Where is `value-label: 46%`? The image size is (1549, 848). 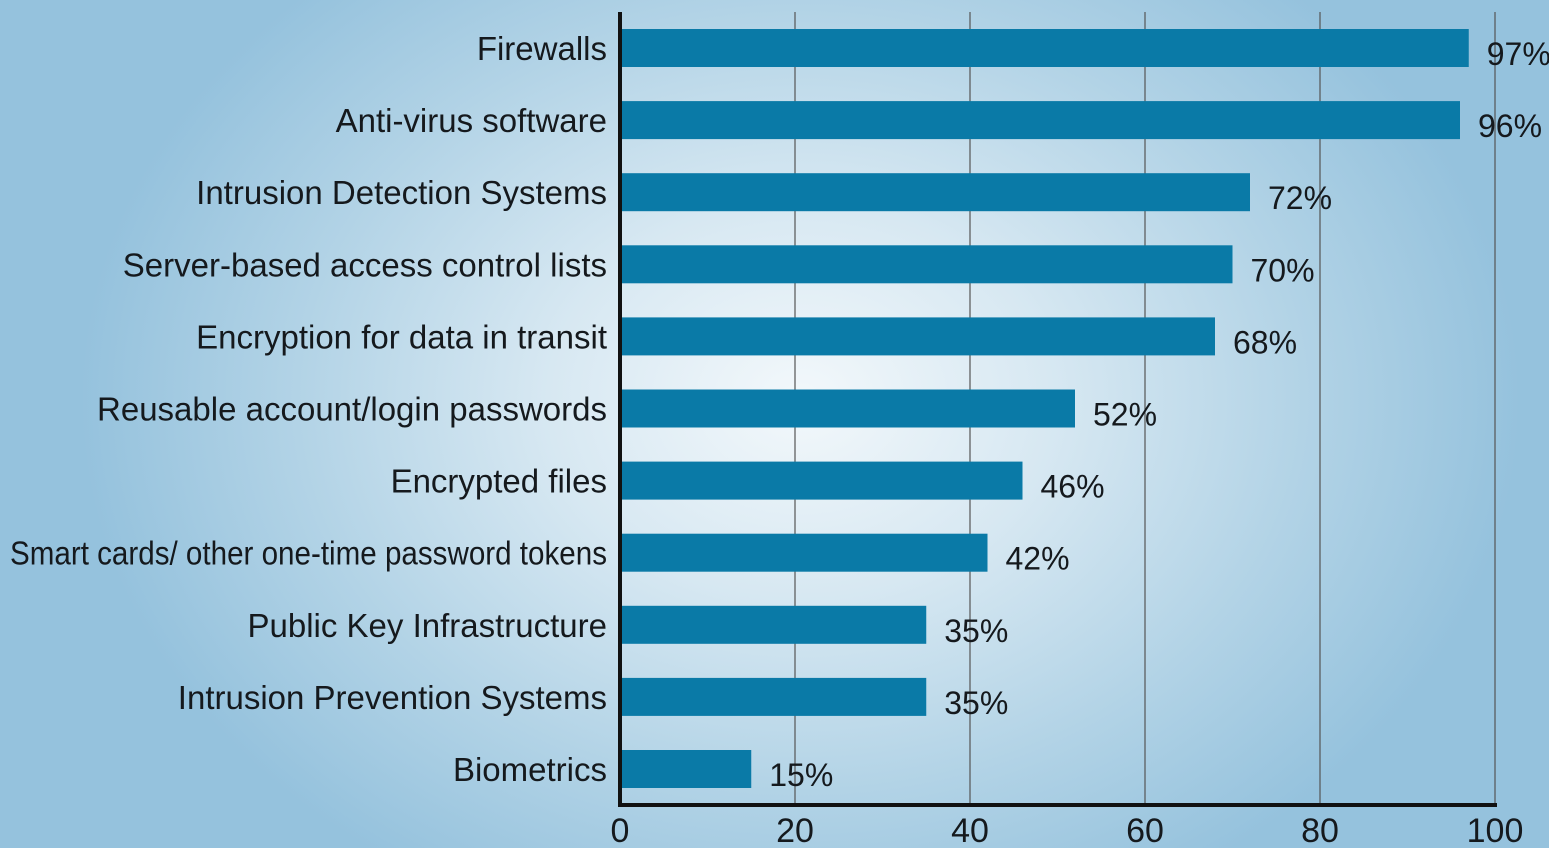 value-label: 46% is located at coordinates (1073, 487).